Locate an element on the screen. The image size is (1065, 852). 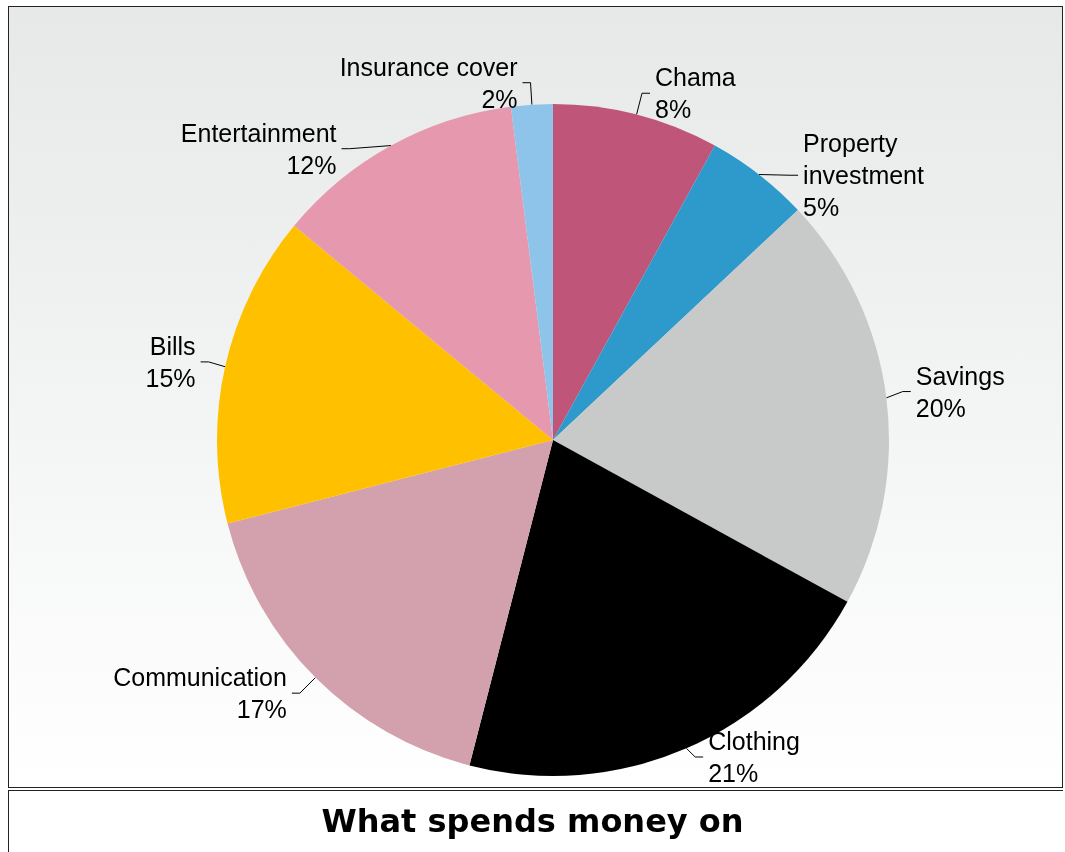
data-label: 5% is located at coordinates (821, 207).